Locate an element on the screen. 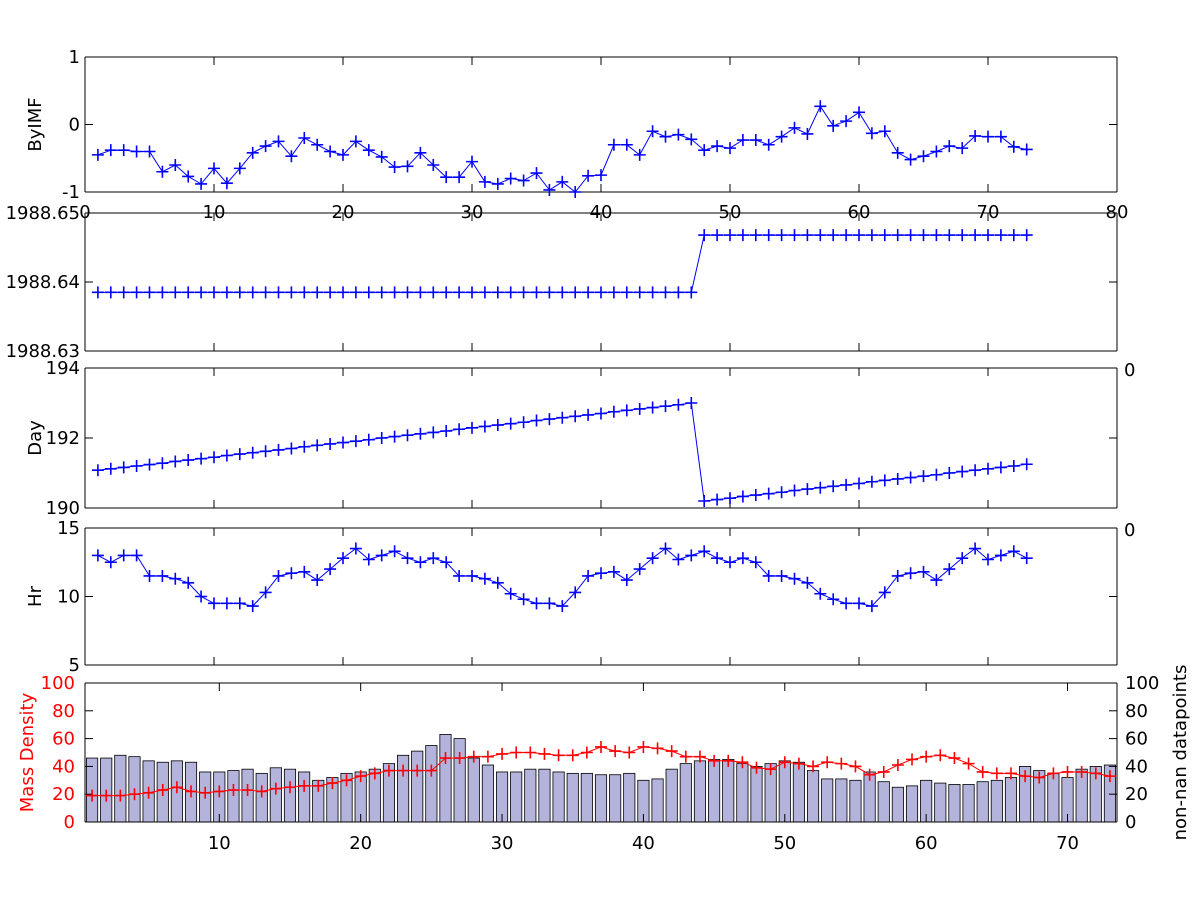 This screenshot has height=900, width=1200. x-tick-label: 40 is located at coordinates (643, 843).